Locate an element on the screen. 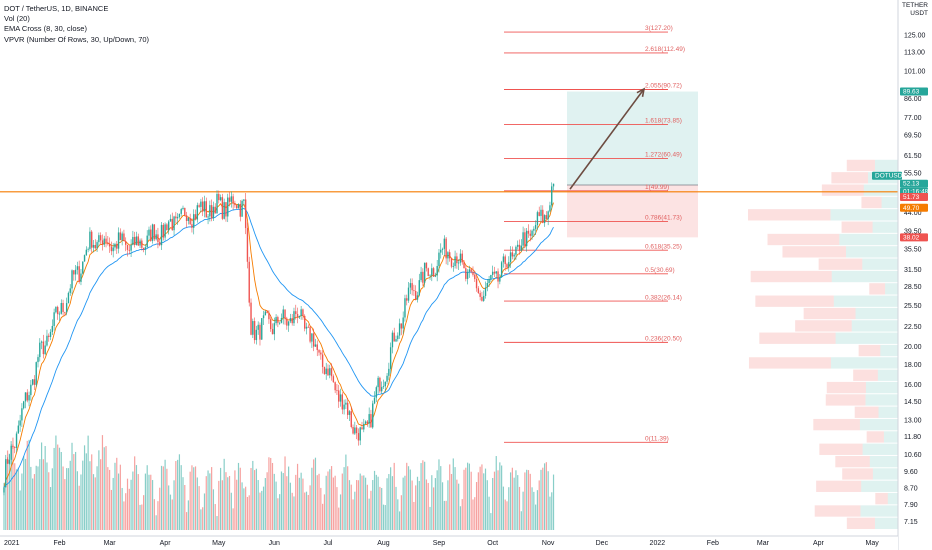  time-tick-label: Feb is located at coordinates (59, 543).